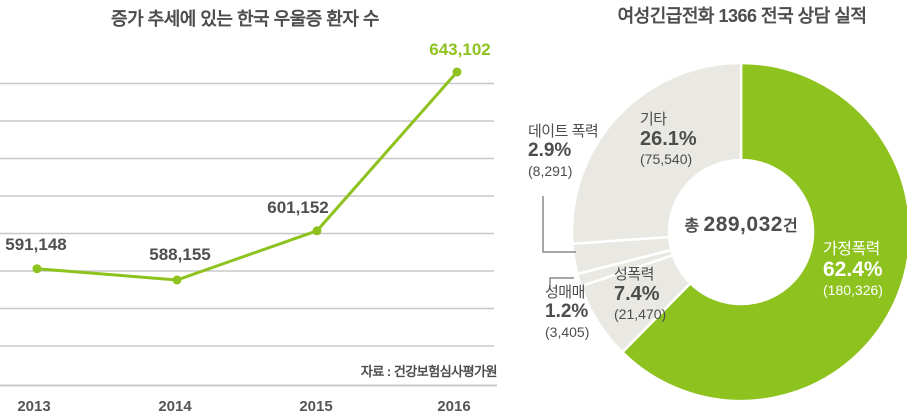  What do you see at coordinates (563, 131) in the screenshot?
I see `segment-name: 데이트 폭력` at bounding box center [563, 131].